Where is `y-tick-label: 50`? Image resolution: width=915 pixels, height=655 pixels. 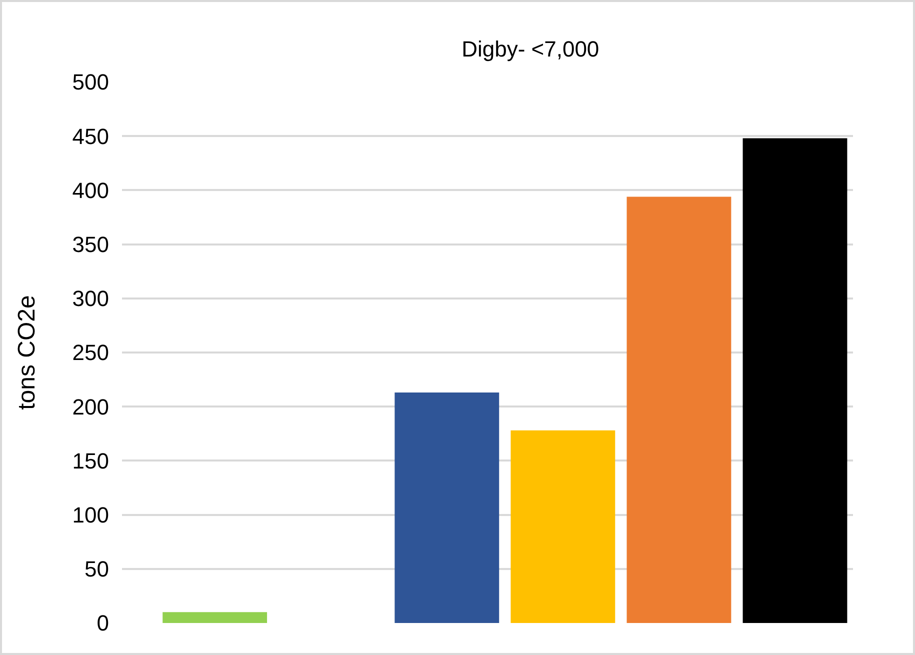 y-tick-label: 50 is located at coordinates (96, 569).